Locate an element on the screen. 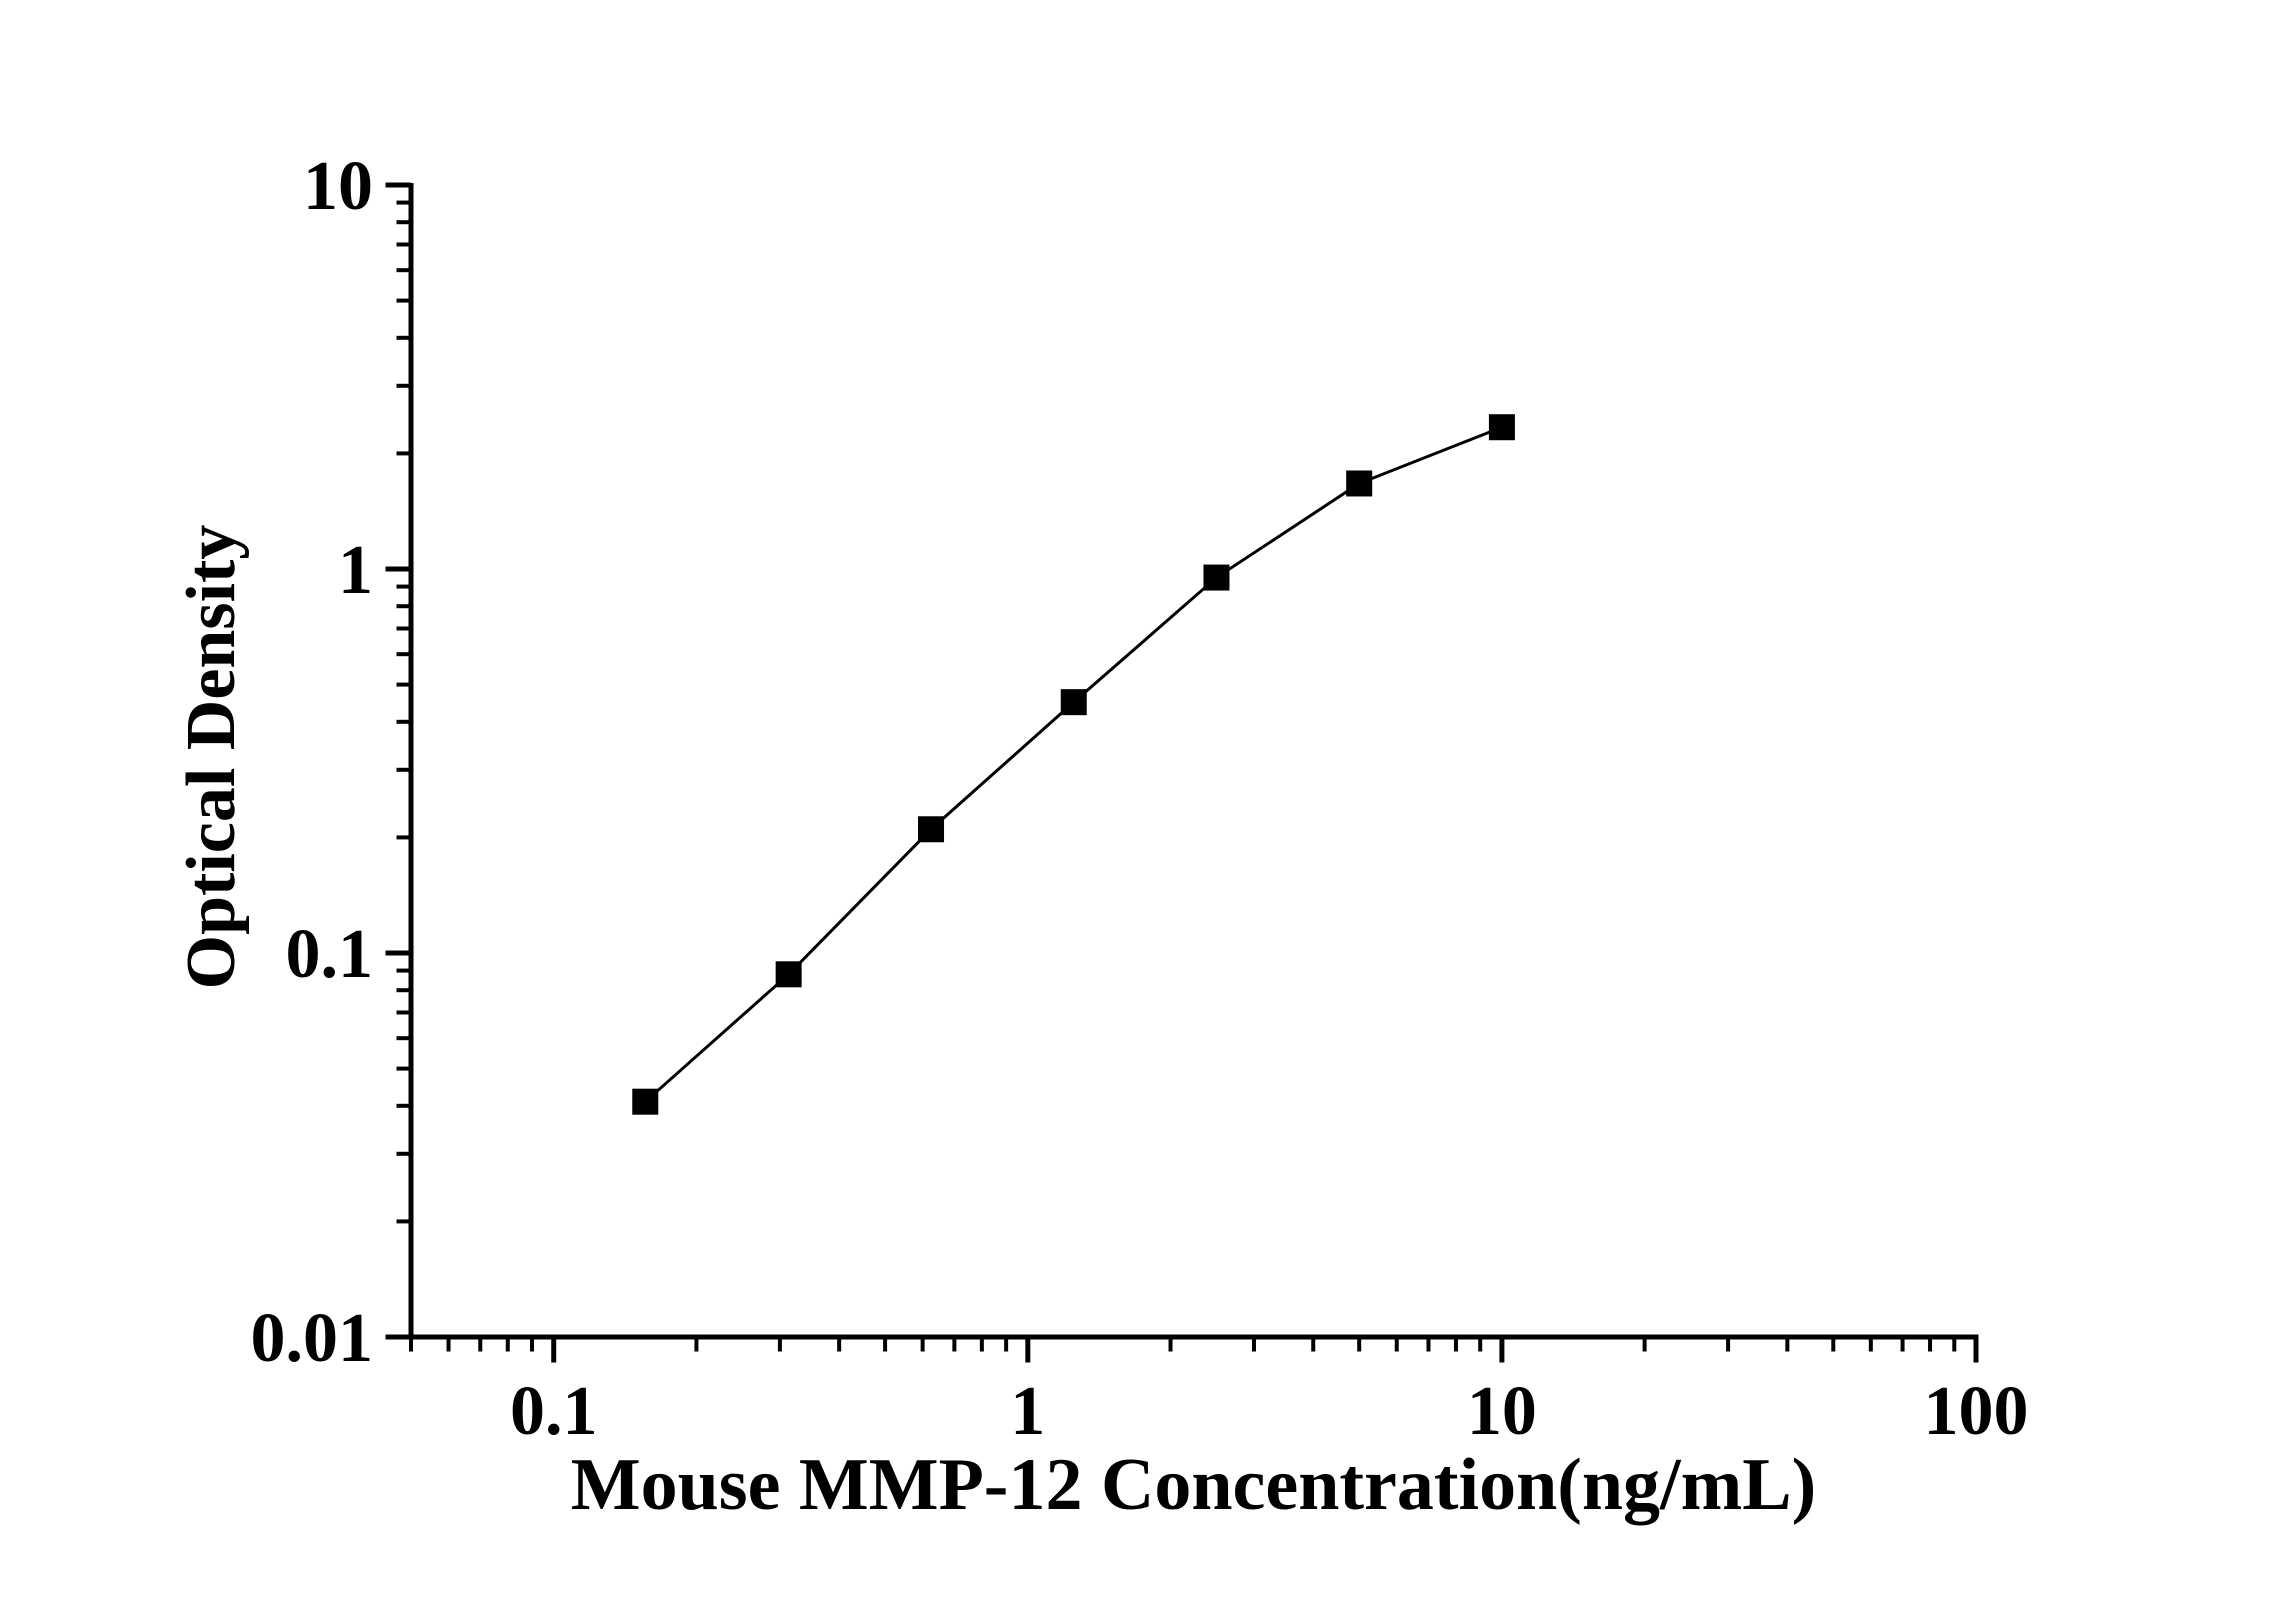 This screenshot has width=2296, height=1604. x-tick-label: 10 is located at coordinates (1502, 1411).